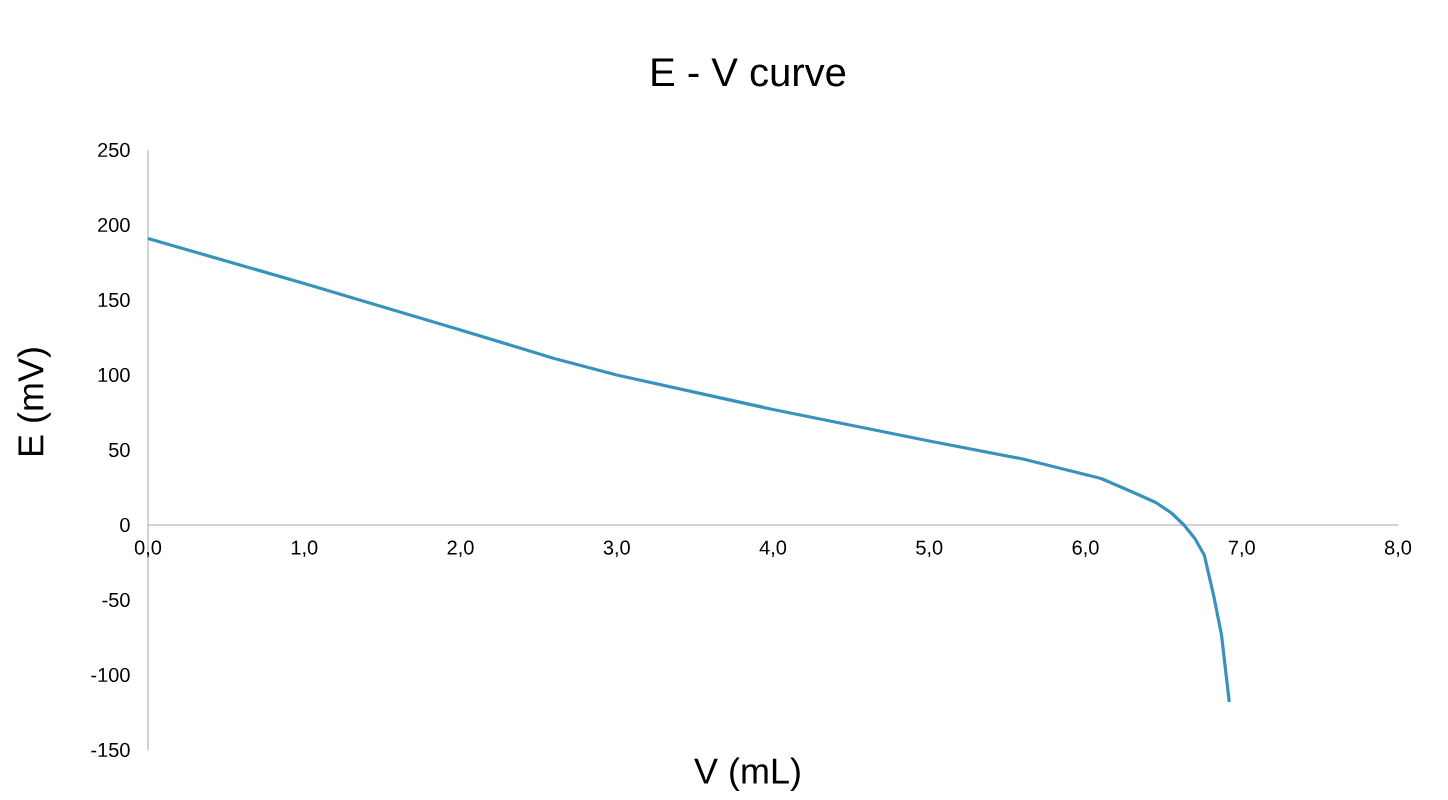 This screenshot has width=1448, height=800. Describe the element at coordinates (125, 525) in the screenshot. I see `y-tick-label: 0` at that location.